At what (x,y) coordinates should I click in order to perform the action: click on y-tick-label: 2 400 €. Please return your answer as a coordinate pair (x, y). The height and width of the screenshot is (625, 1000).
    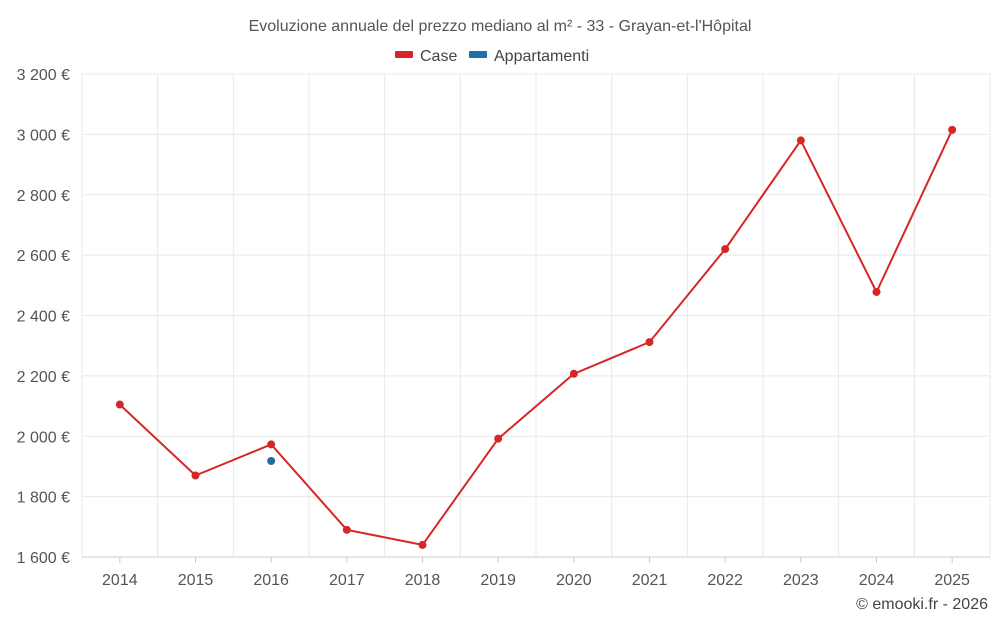
    Looking at the image, I should click on (43, 317).